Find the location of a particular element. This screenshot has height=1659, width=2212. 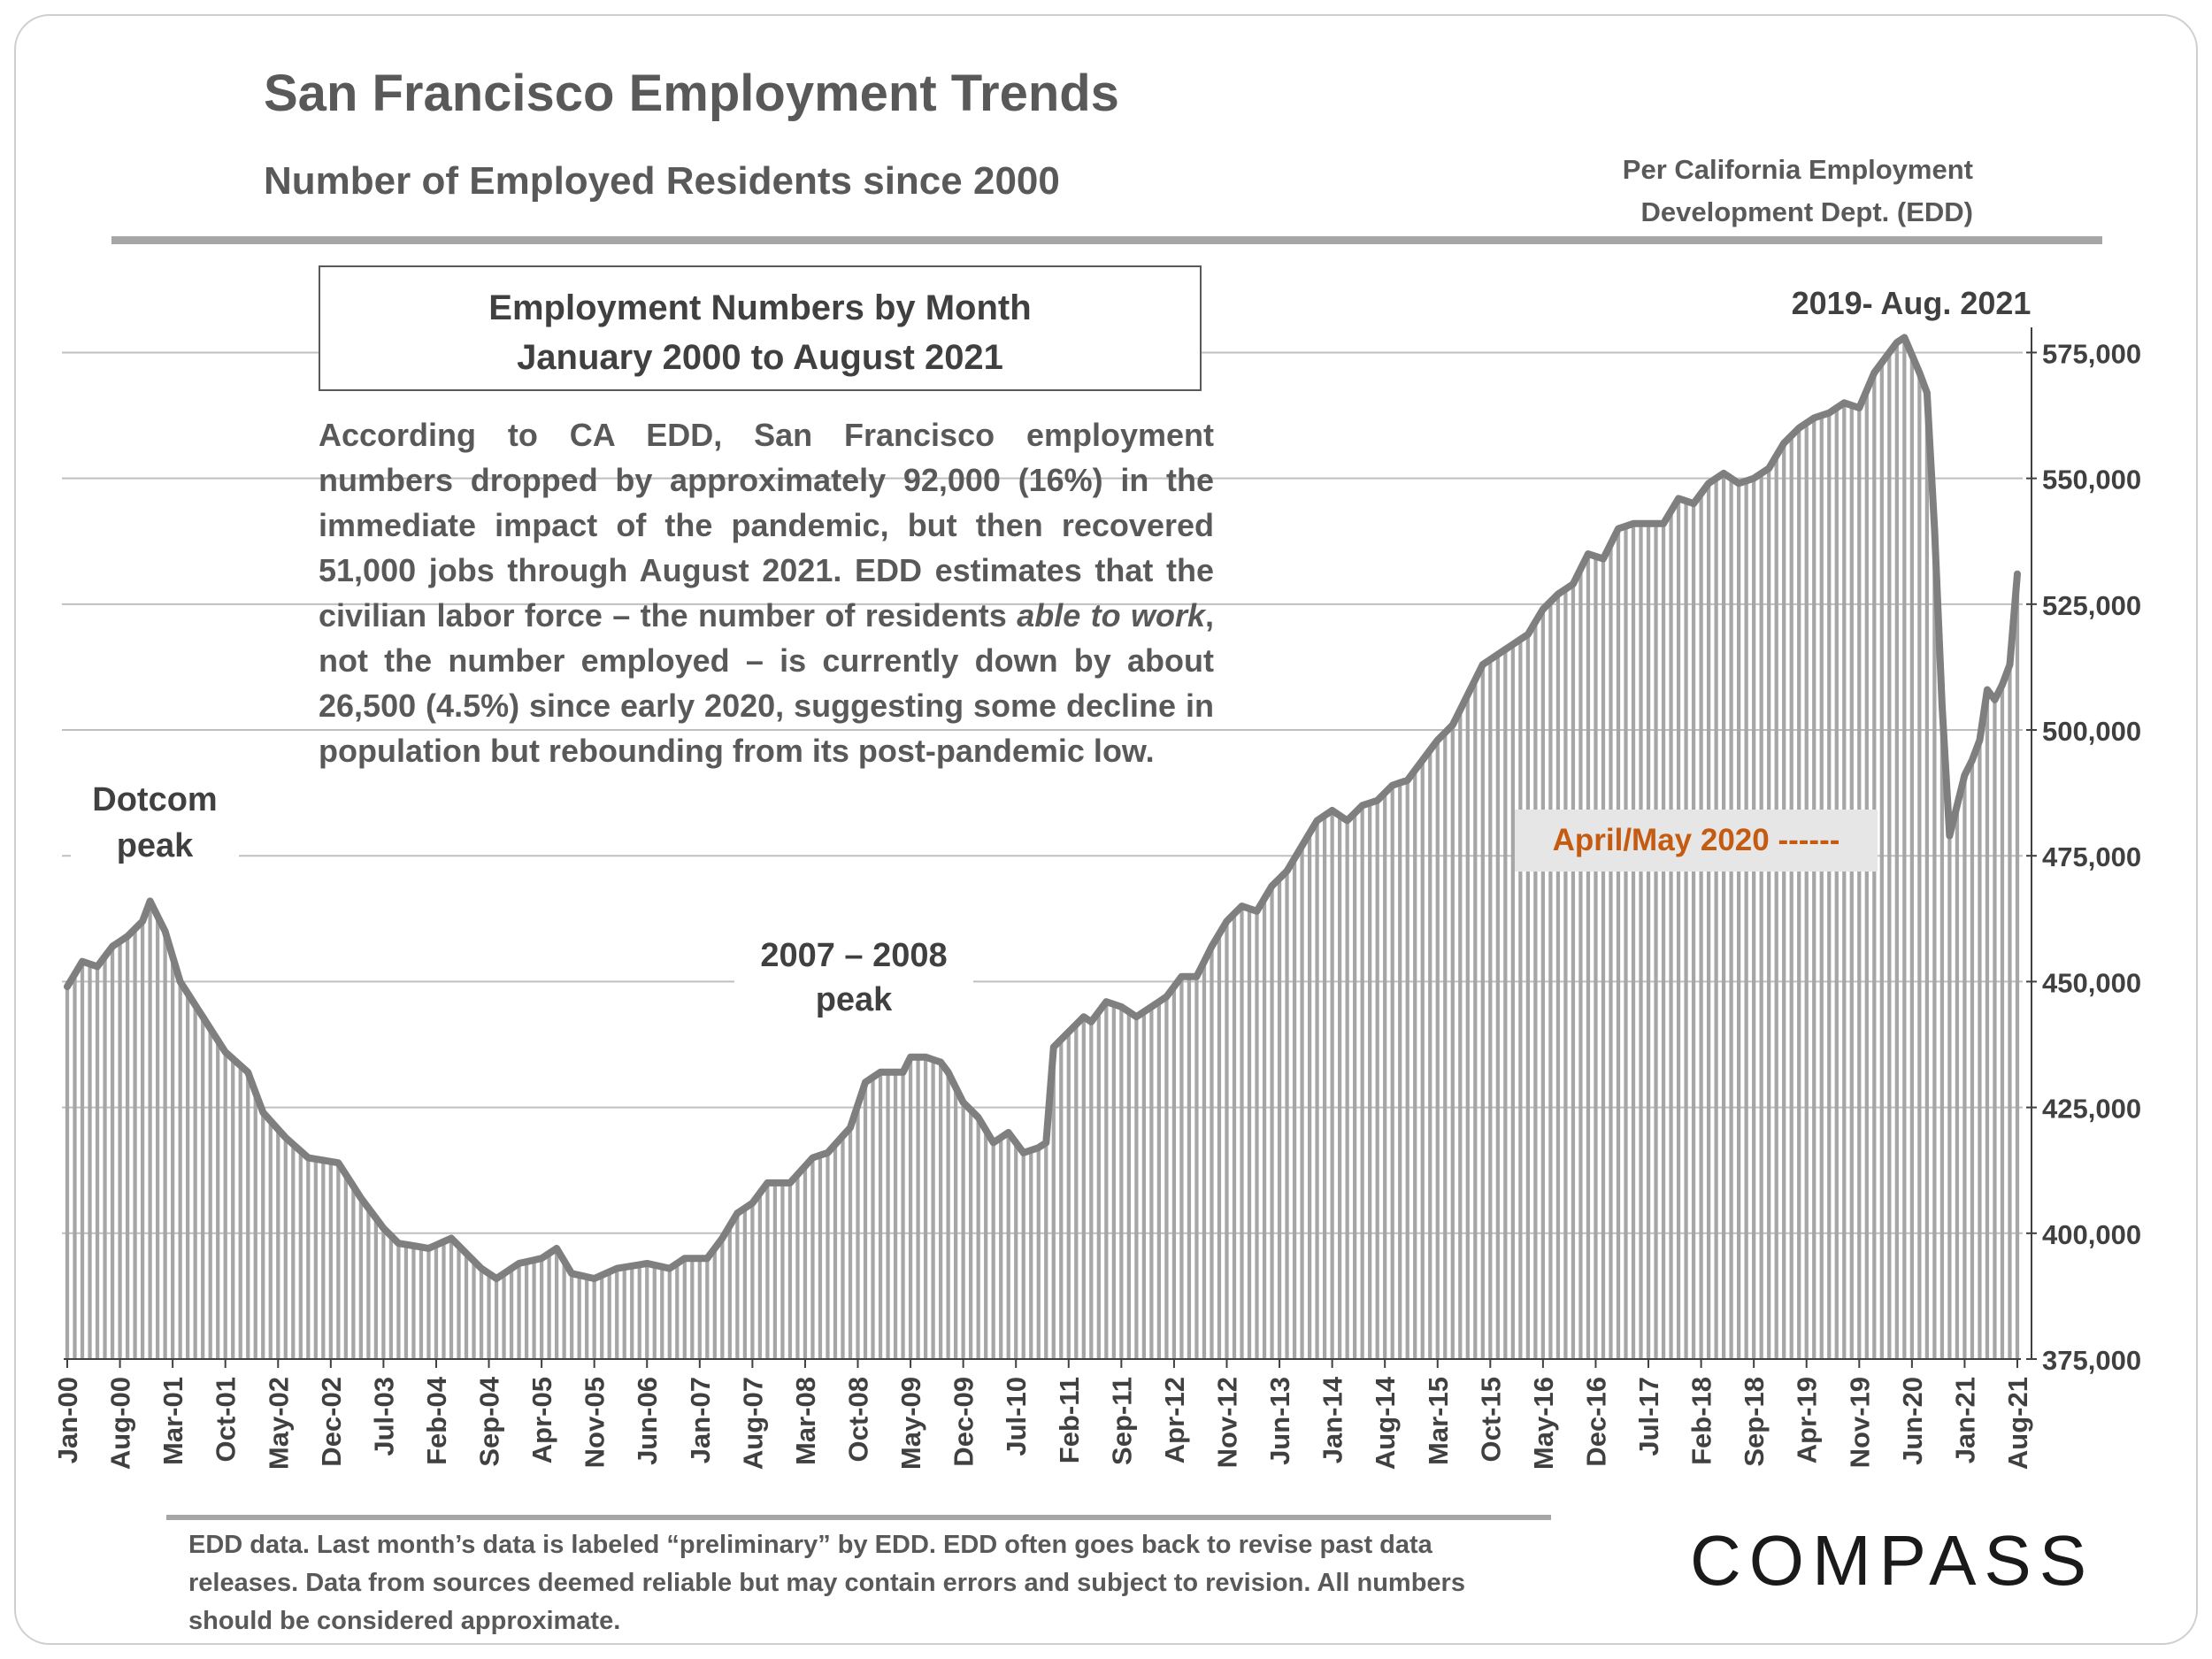

x-tick-label: Jun-13 is located at coordinates (1279, 1421).